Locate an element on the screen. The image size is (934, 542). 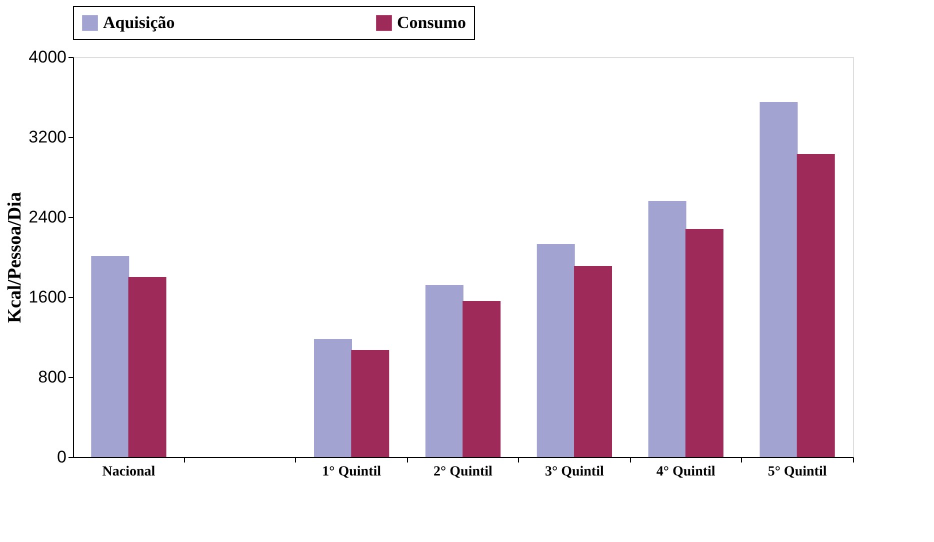
x-tick-label: 4° Quintil is located at coordinates (686, 472).